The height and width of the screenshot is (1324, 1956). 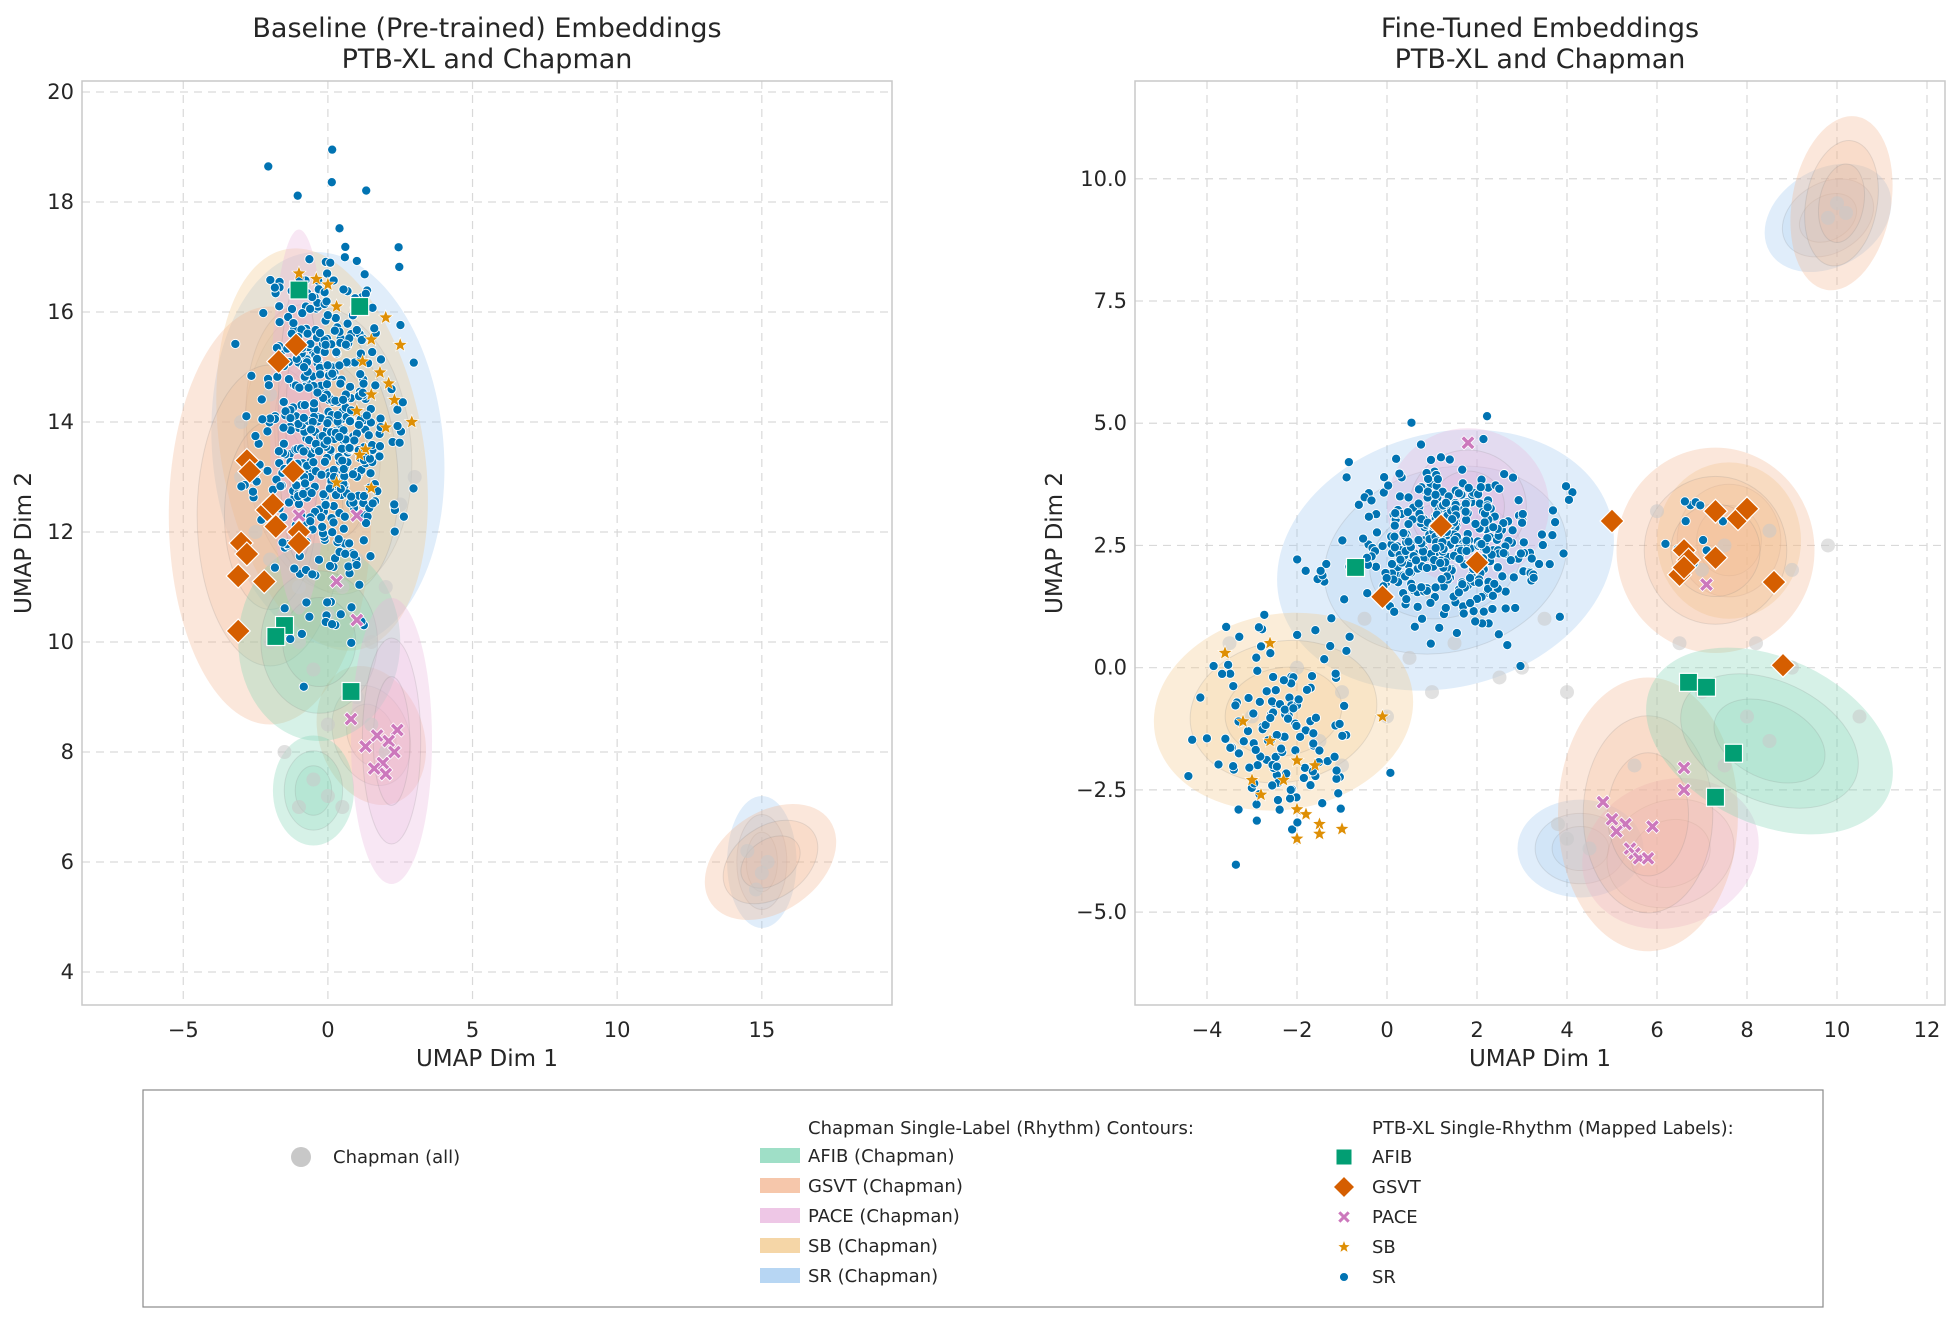 What do you see at coordinates (1386, 1030) in the screenshot?
I see `x-tick-label: 0` at bounding box center [1386, 1030].